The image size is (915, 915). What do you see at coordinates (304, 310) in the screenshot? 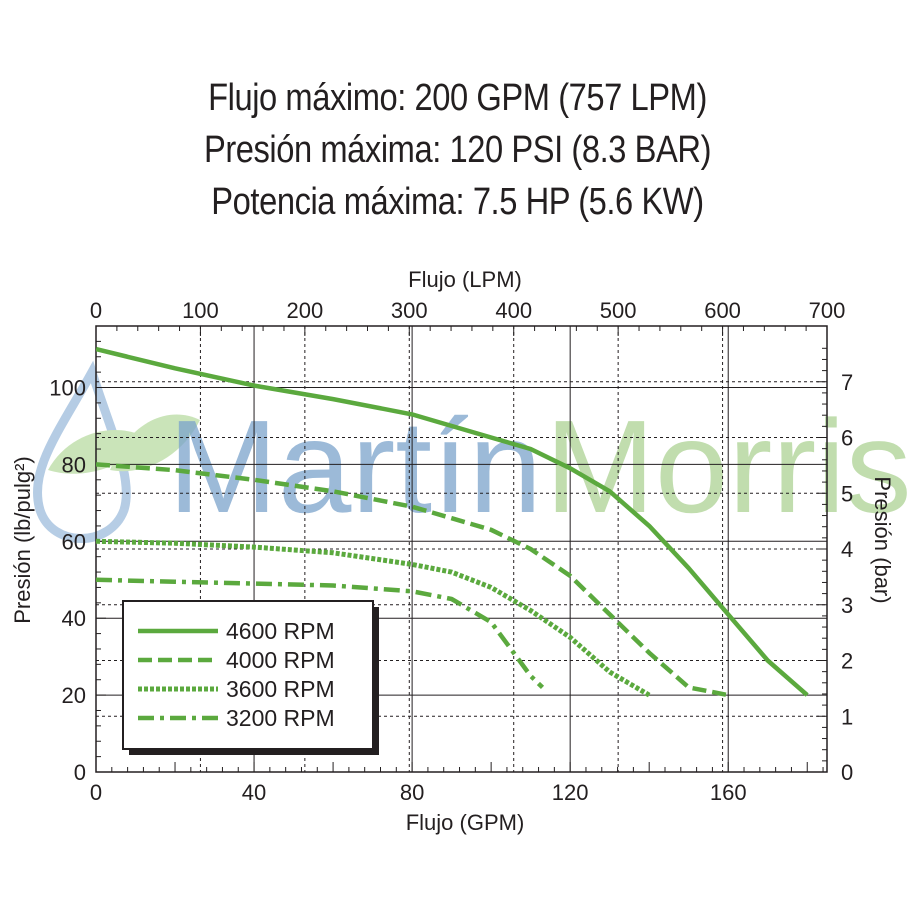
I see `x-top-tick-label: 200` at bounding box center [304, 310].